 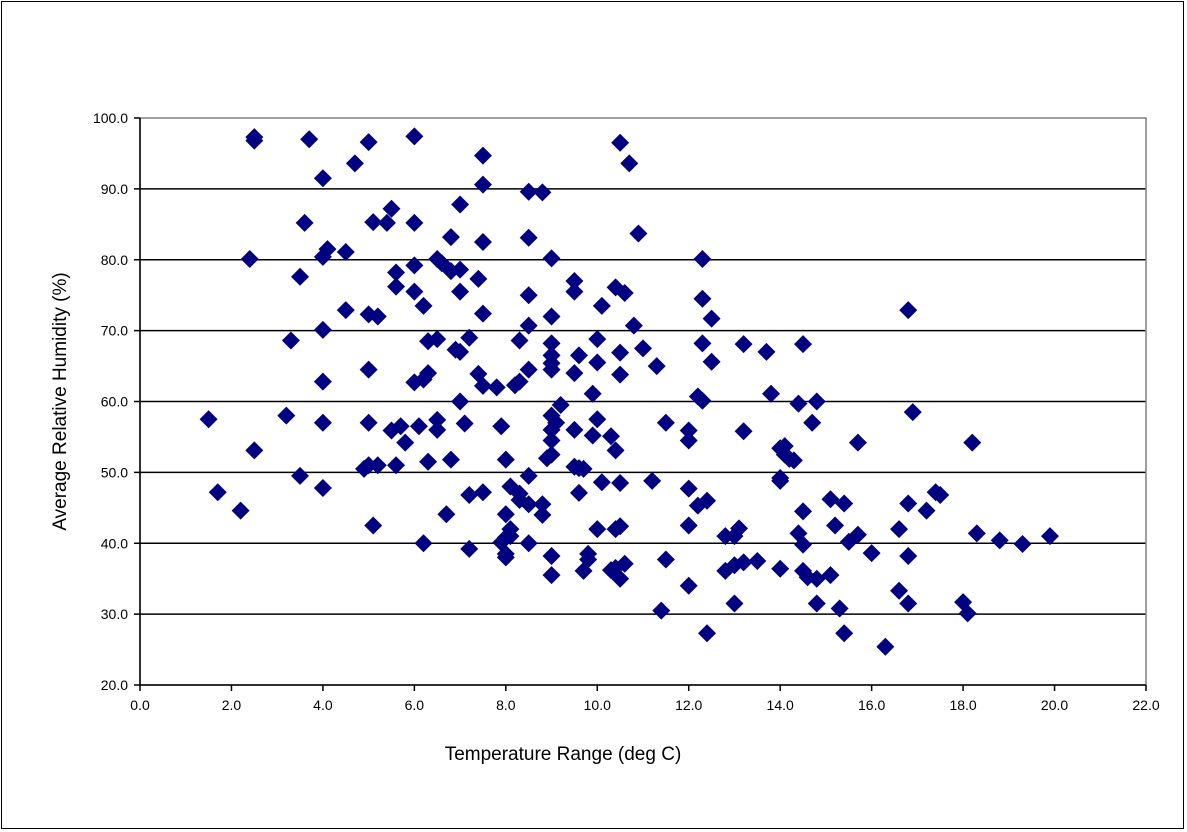 I want to click on x-tick-label: 10.0, so click(x=597, y=705).